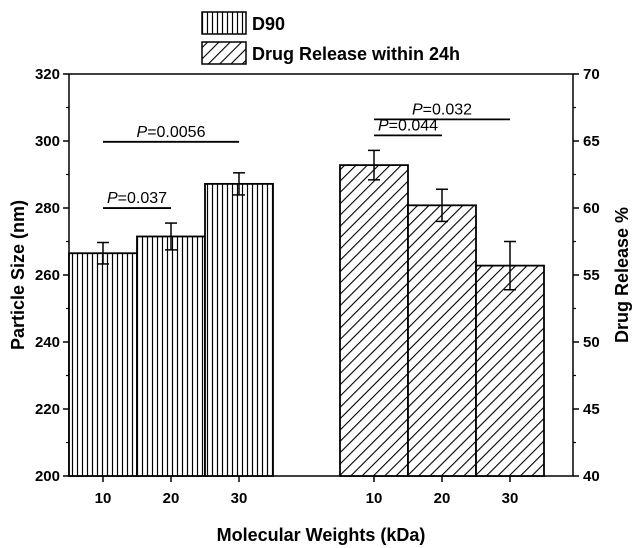 This screenshot has height=548, width=638. Describe the element at coordinates (224, 53) in the screenshot. I see `legend-swatch-drug-release` at that location.